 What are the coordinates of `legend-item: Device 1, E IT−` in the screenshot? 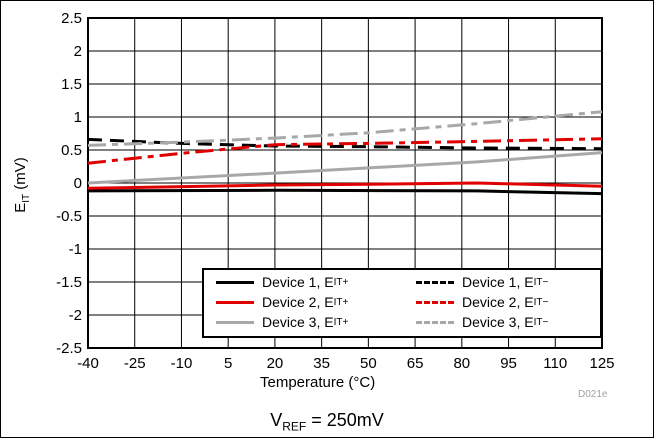 It's located at (482, 282).